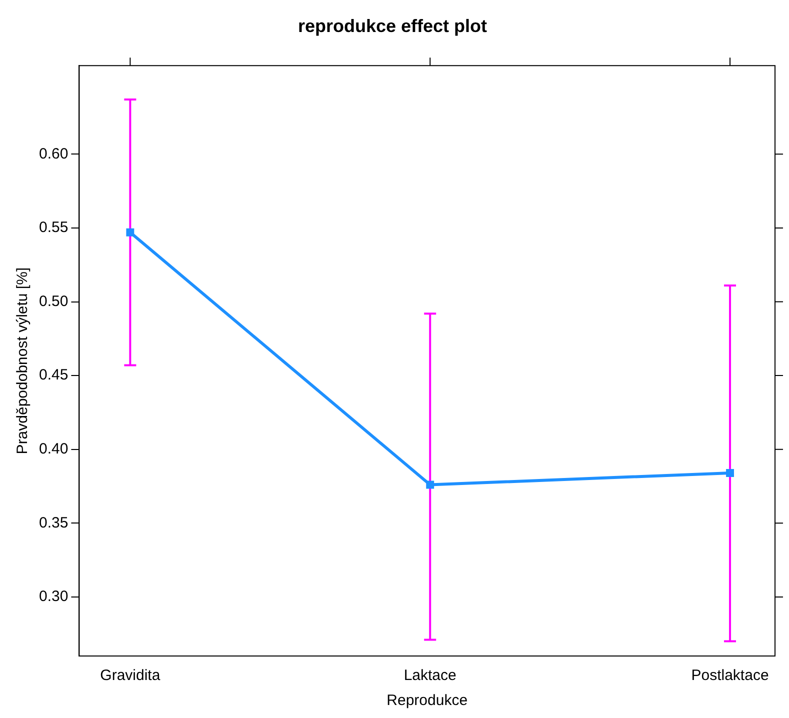 Image resolution: width=789 pixels, height=718 pixels. Describe the element at coordinates (730, 675) in the screenshot. I see `x-tick-label: Postlaktace` at that location.